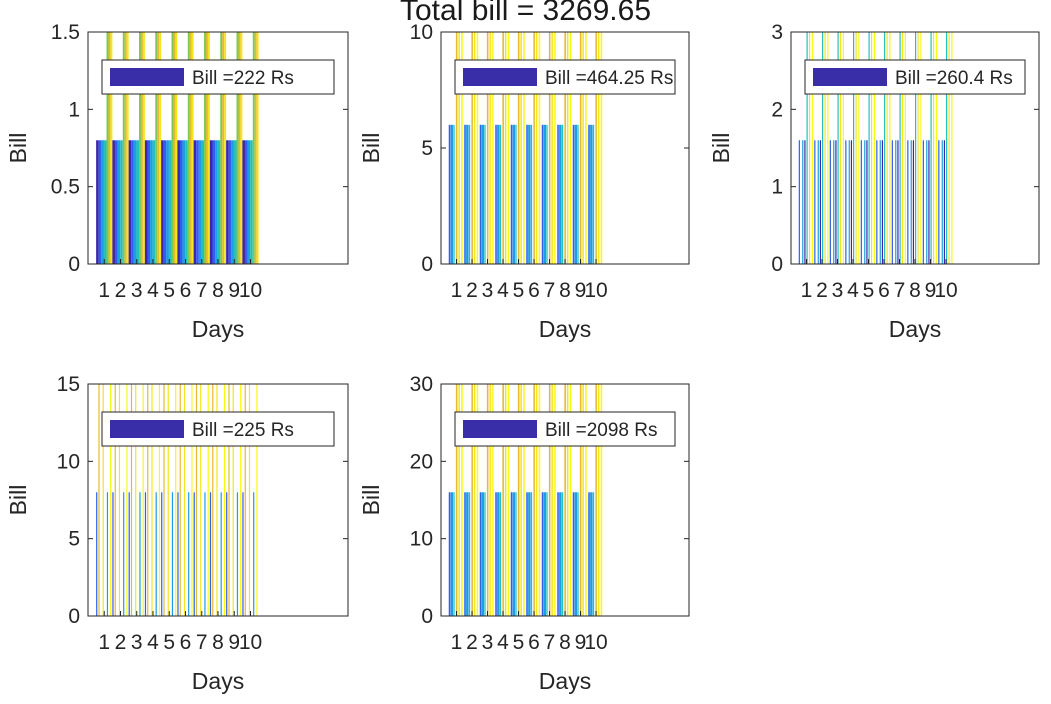 The image size is (1051, 704). I want to click on y-tick-label: 1, so click(777, 187).